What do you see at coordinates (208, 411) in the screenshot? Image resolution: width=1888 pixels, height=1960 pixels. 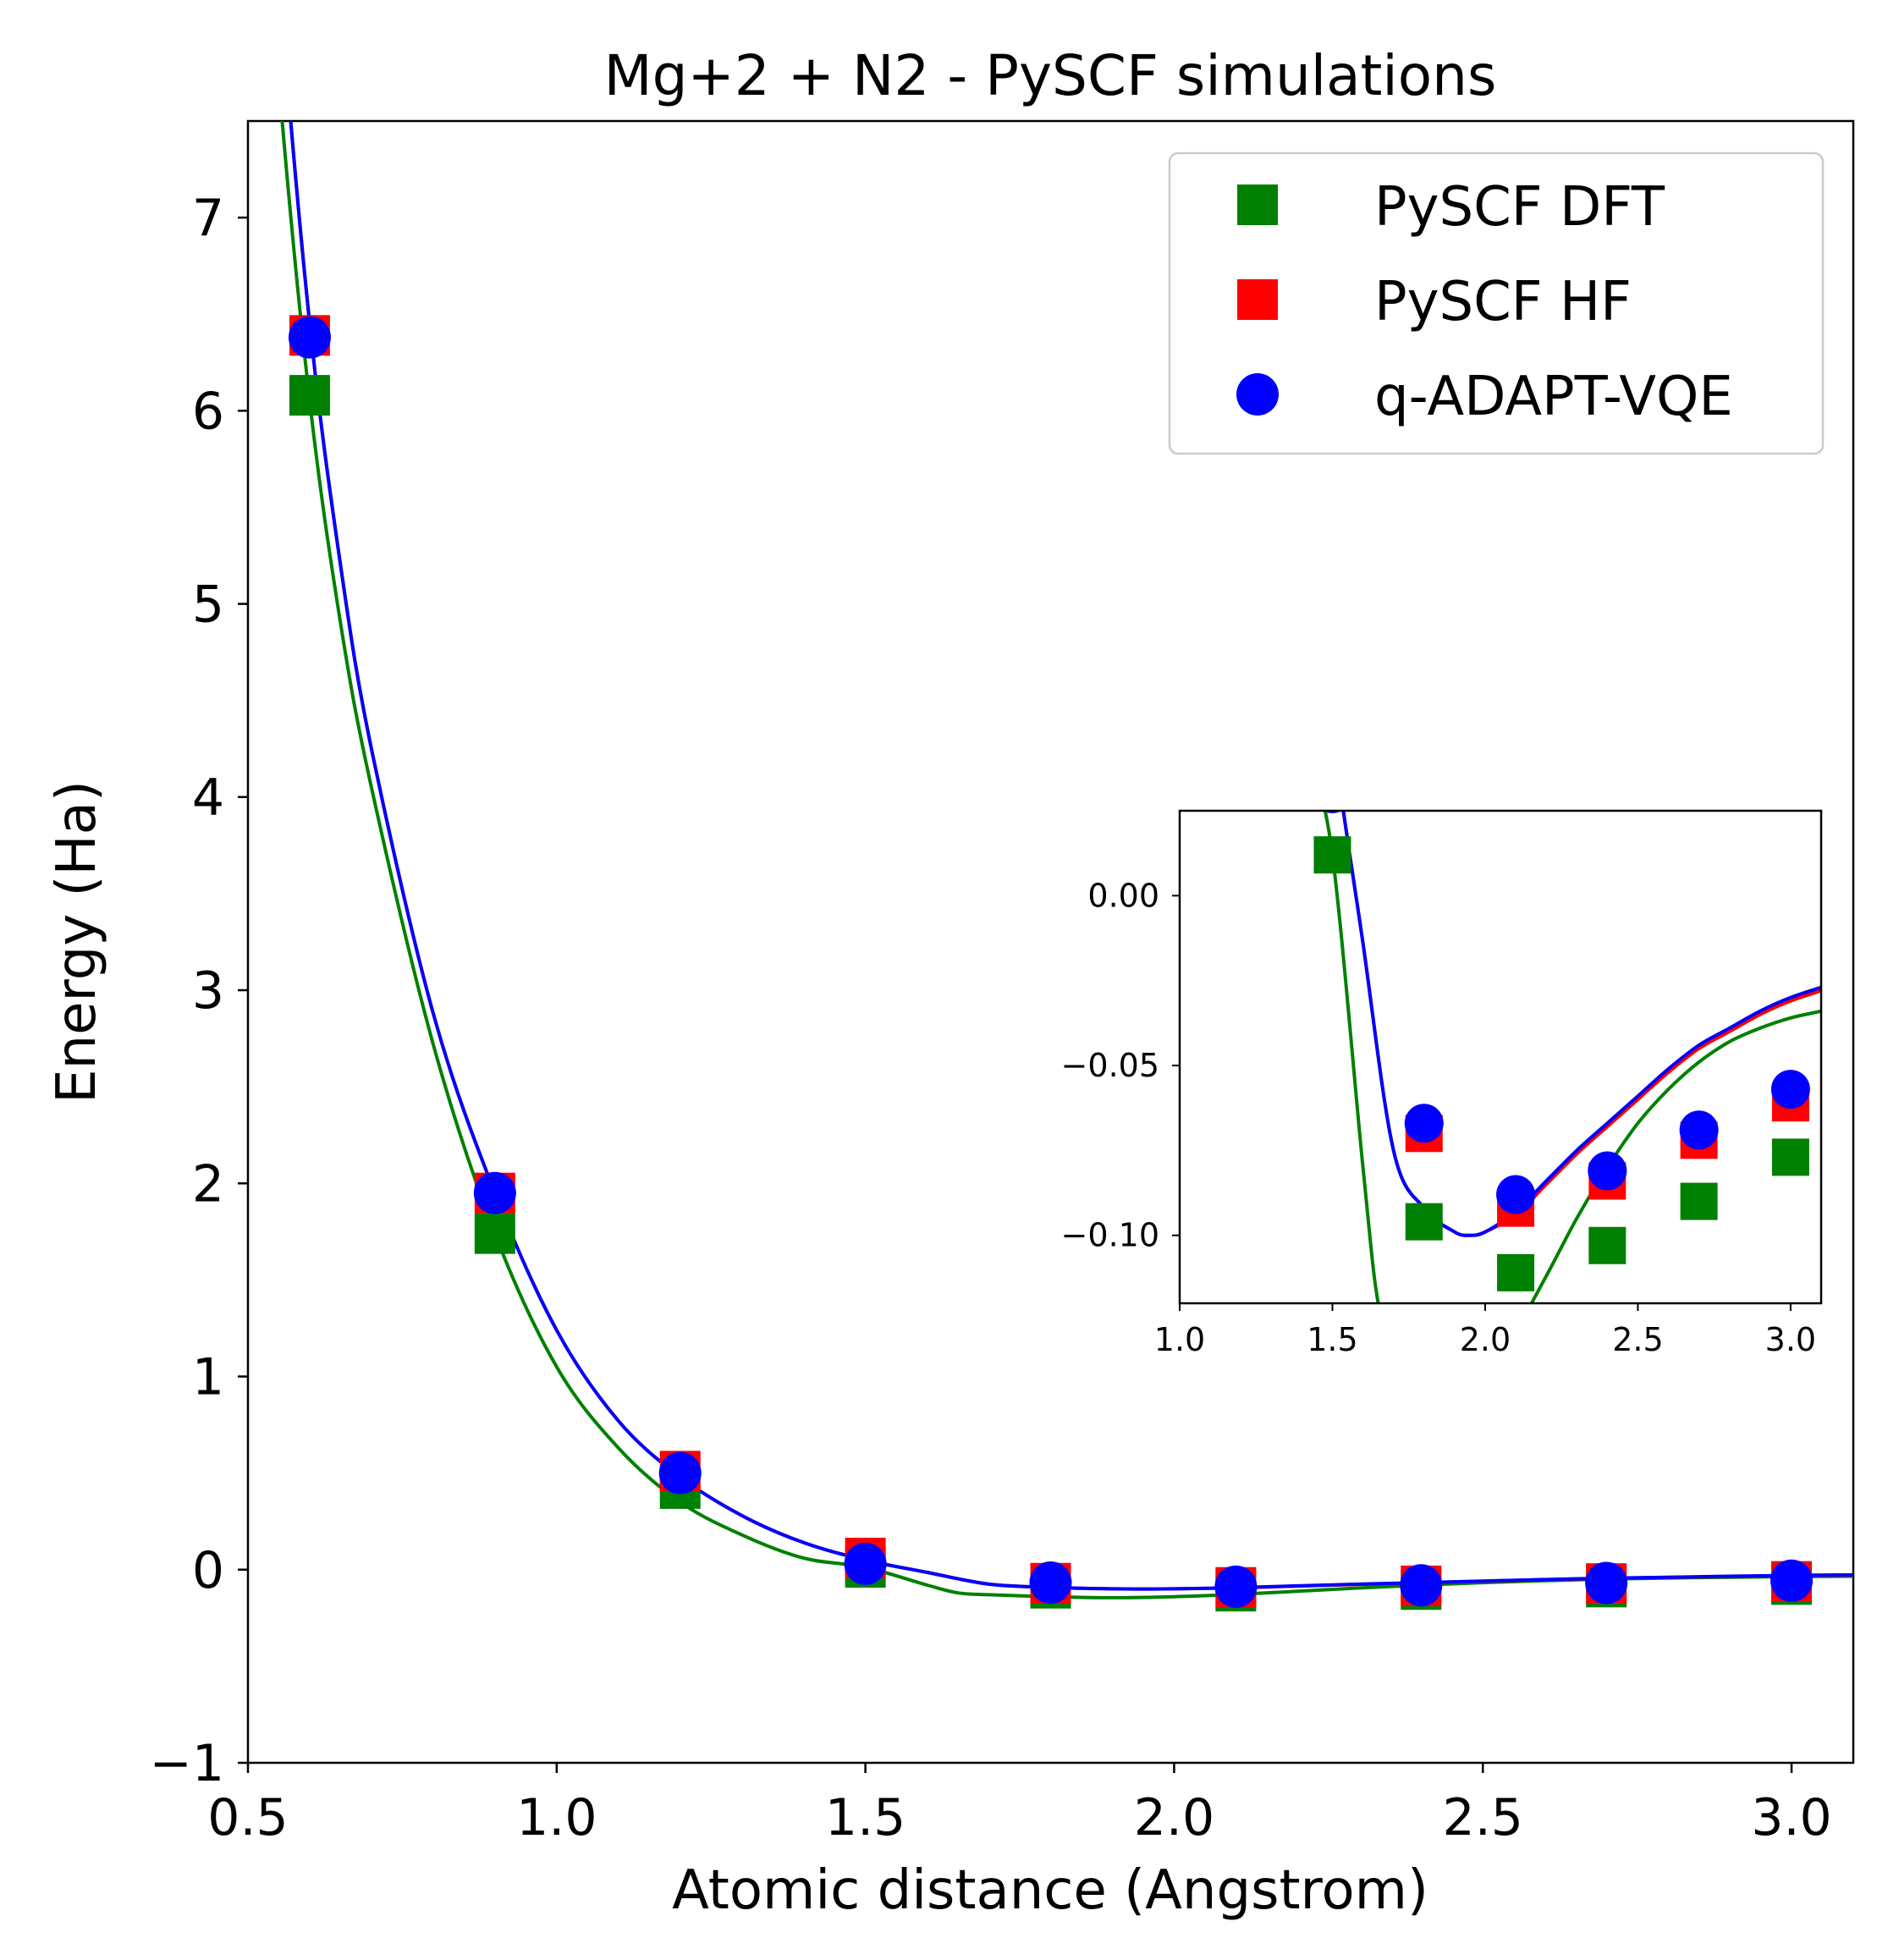 I see `y-tick-label: 6` at bounding box center [208, 411].